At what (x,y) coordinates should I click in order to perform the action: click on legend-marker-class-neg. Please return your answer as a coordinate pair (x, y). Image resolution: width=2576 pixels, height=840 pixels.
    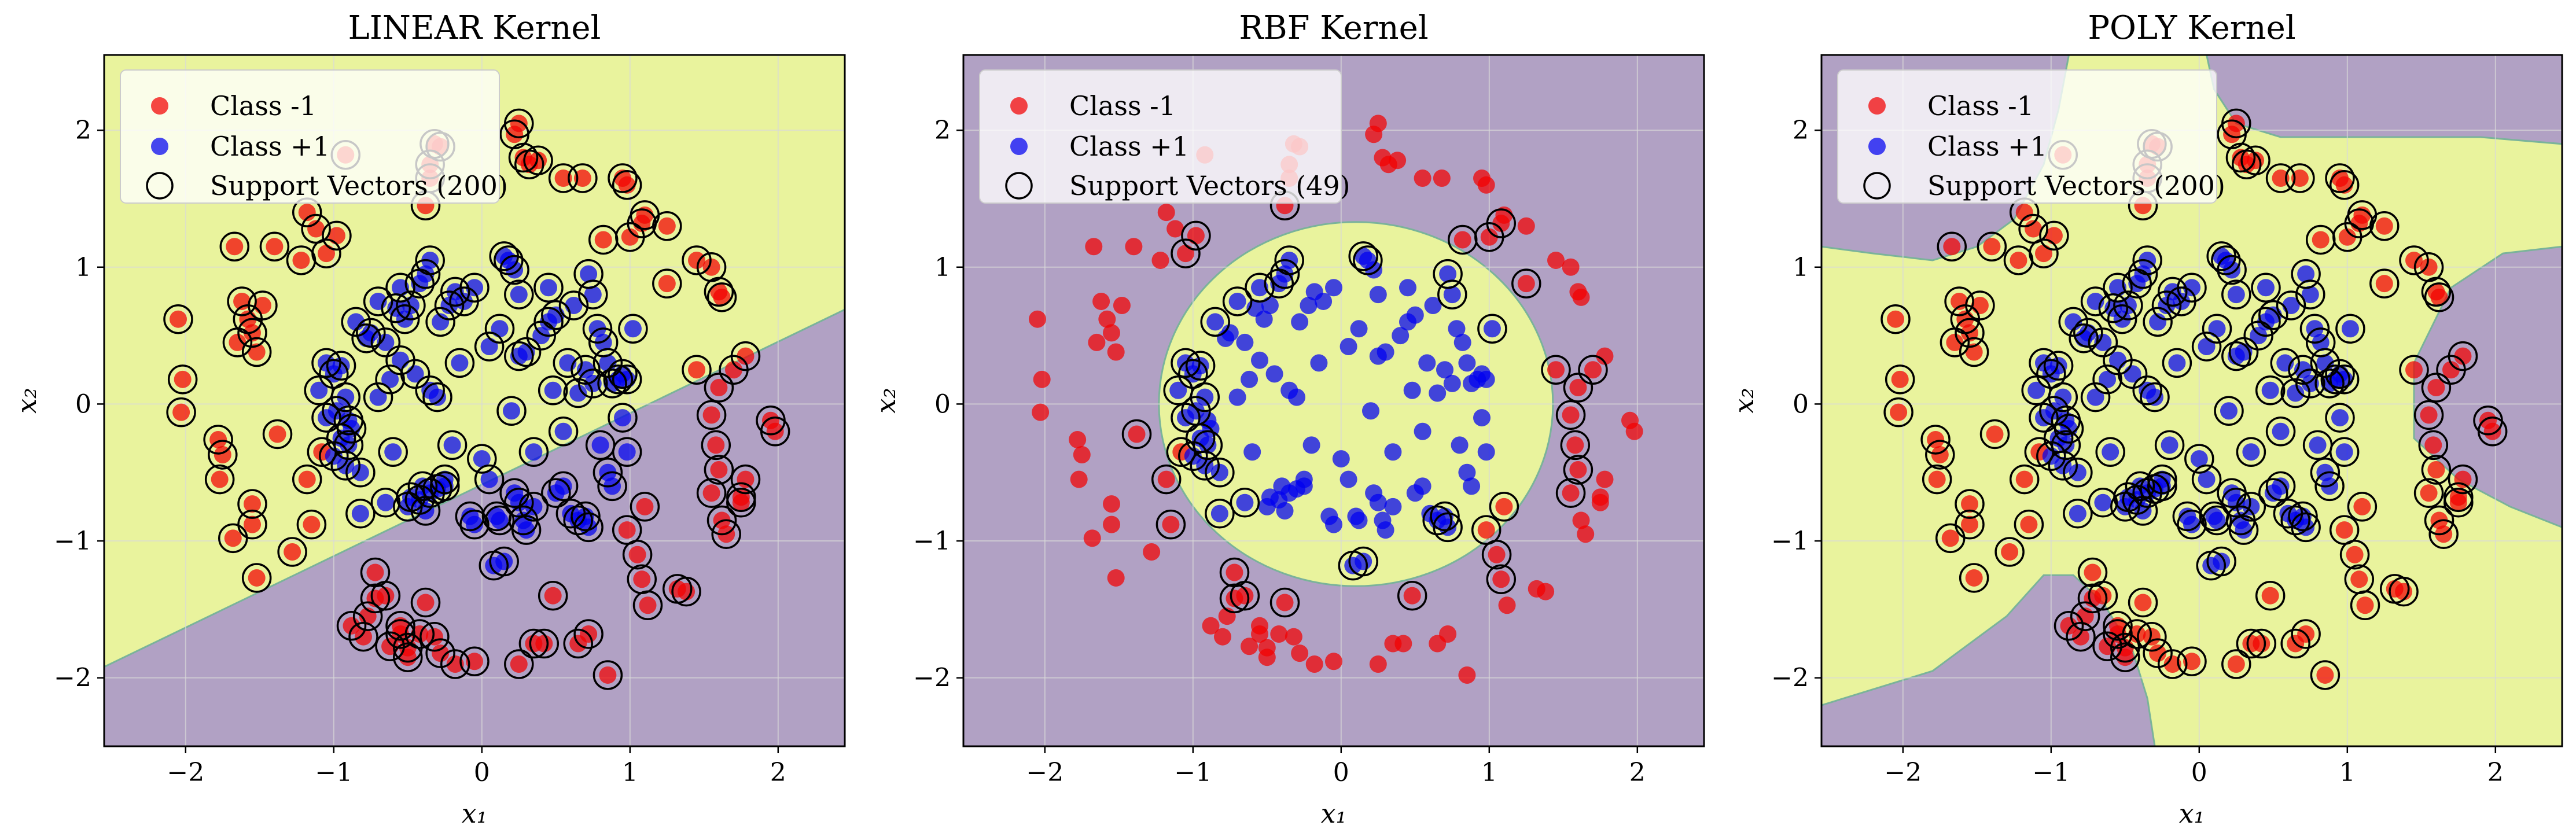
    Looking at the image, I should click on (1877, 106).